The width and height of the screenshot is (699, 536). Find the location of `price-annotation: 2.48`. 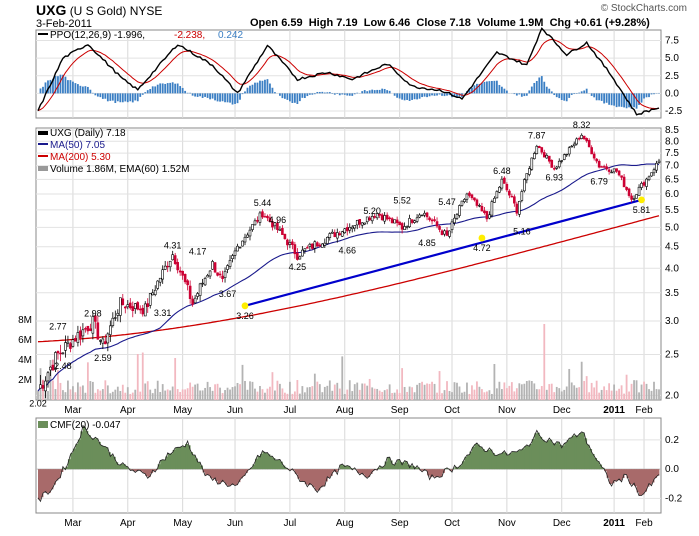

price-annotation: 2.48 is located at coordinates (63, 366).